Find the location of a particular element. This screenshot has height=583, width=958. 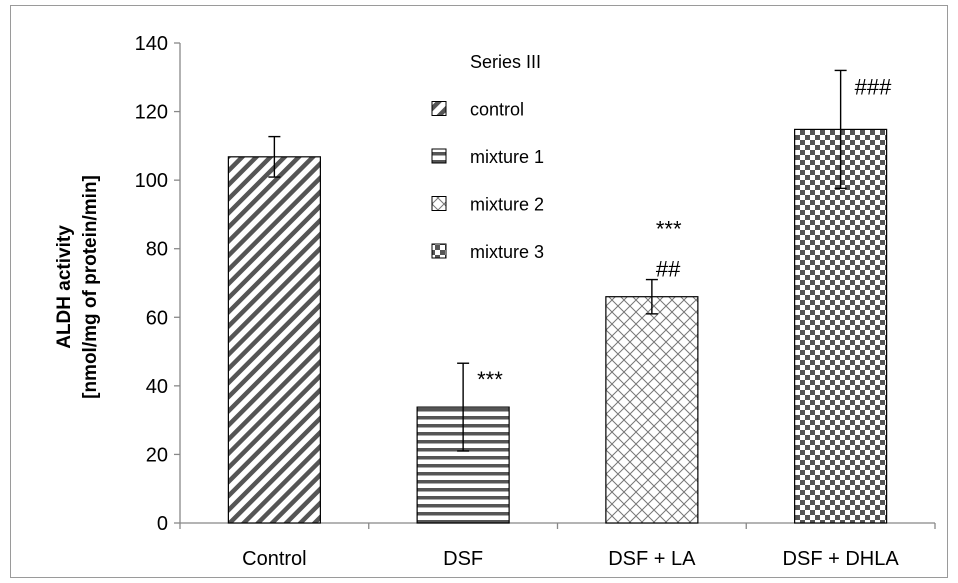

y-tick-label: 0 is located at coordinates (162, 524).